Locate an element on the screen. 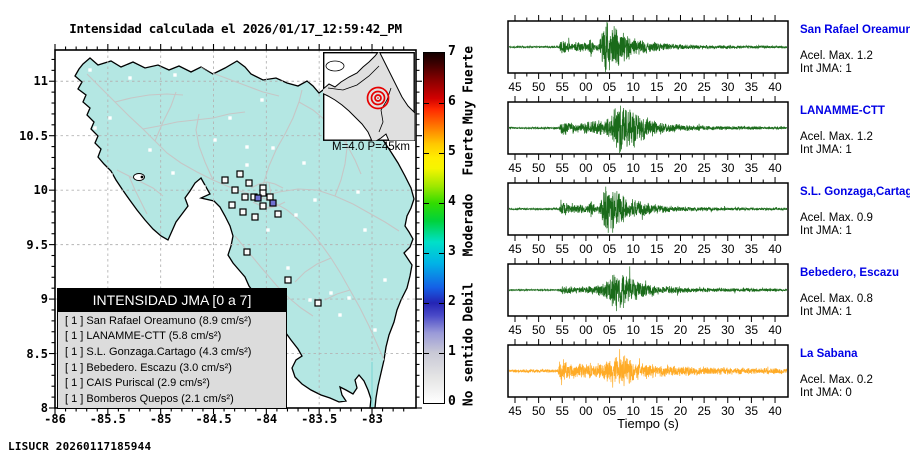 The height and width of the screenshot is (460, 910). seismogram-3: 45 50 55 00 05 10 15 20 25 30 35 40 is located at coordinates (648, 216).